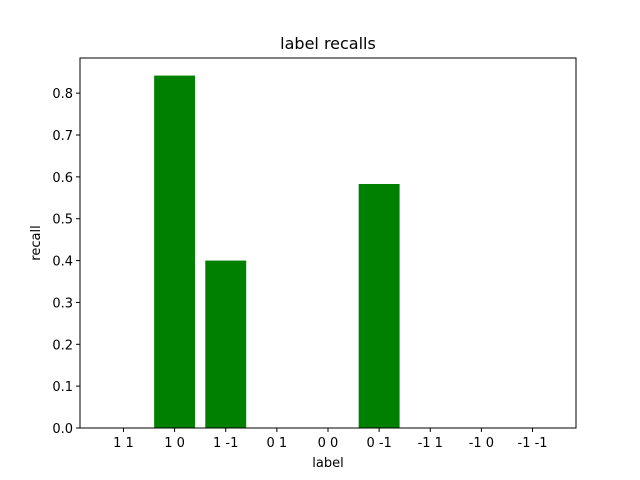 This screenshot has width=640, height=480. I want to click on x-tick-label: -1 1, so click(430, 443).